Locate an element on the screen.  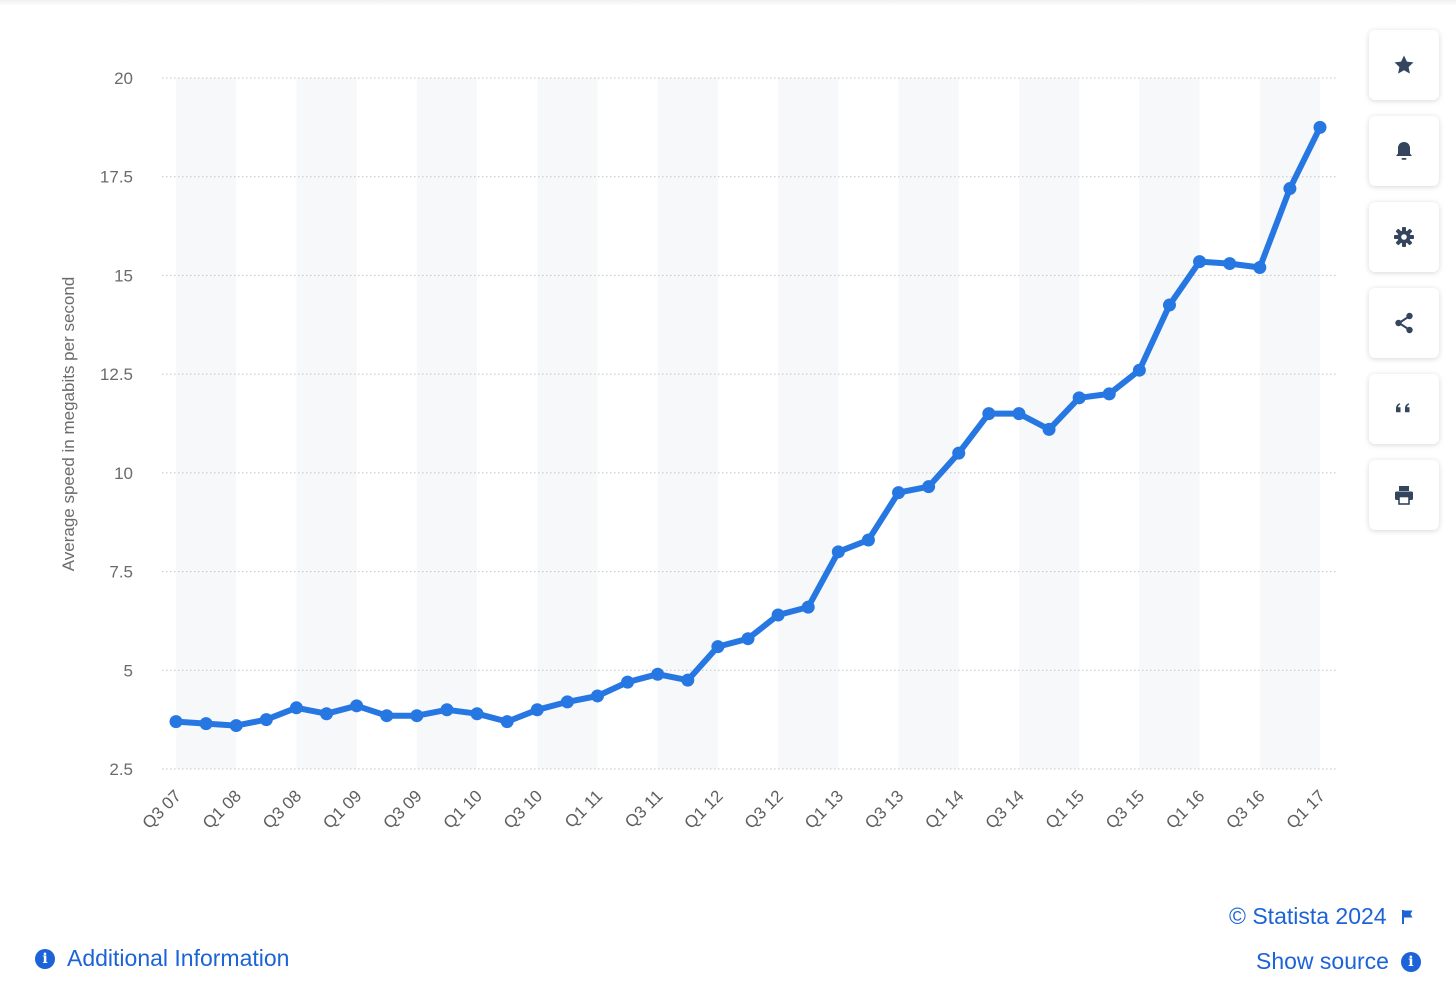
printer-icon is located at coordinates (1404, 495).